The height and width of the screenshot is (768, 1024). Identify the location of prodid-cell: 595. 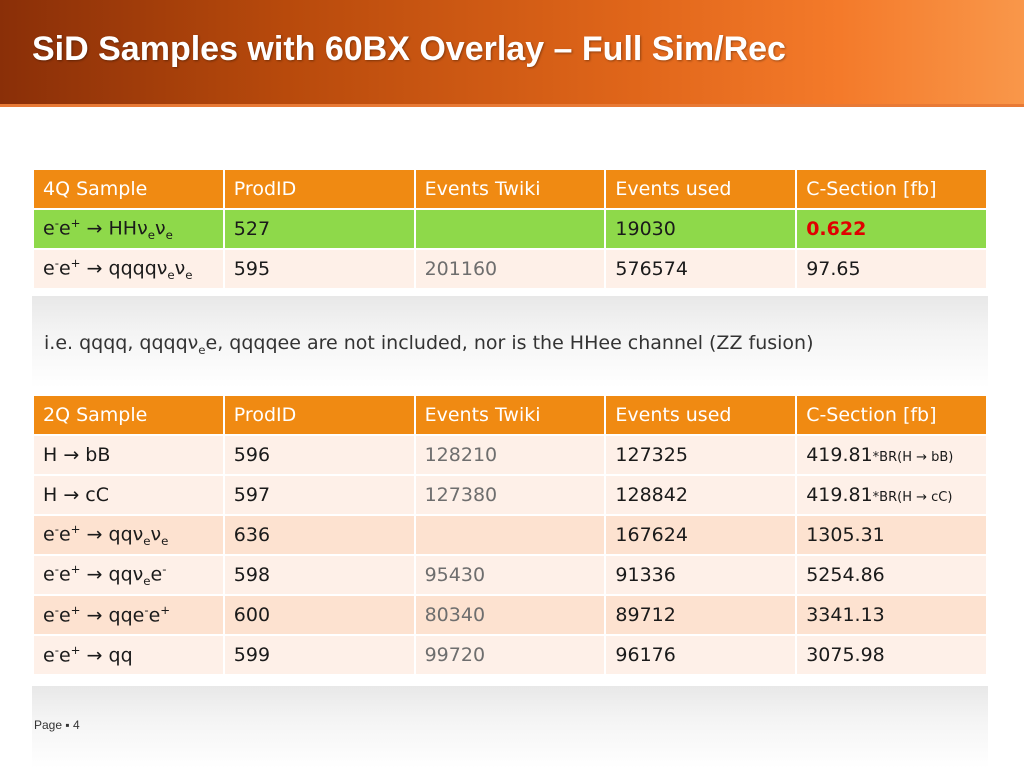
(319, 269).